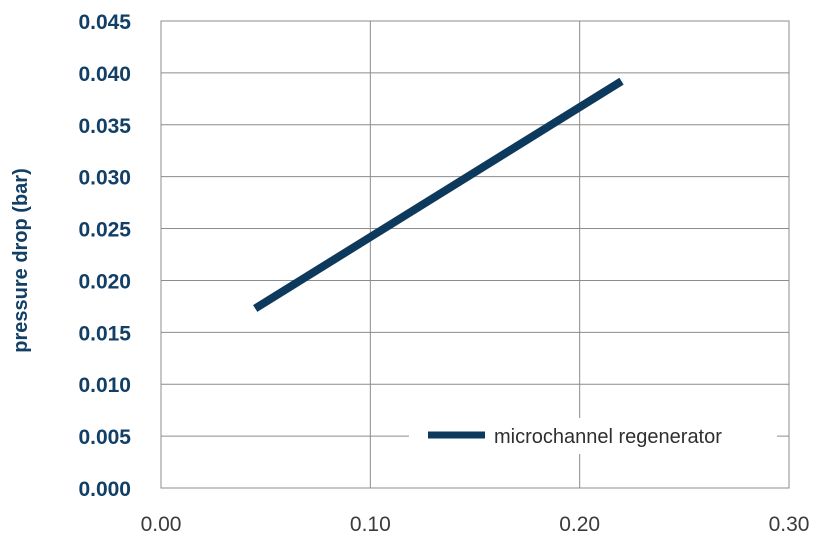 The width and height of the screenshot is (817, 540). Describe the element at coordinates (370, 524) in the screenshot. I see `x-tick-label: 0.10` at that location.